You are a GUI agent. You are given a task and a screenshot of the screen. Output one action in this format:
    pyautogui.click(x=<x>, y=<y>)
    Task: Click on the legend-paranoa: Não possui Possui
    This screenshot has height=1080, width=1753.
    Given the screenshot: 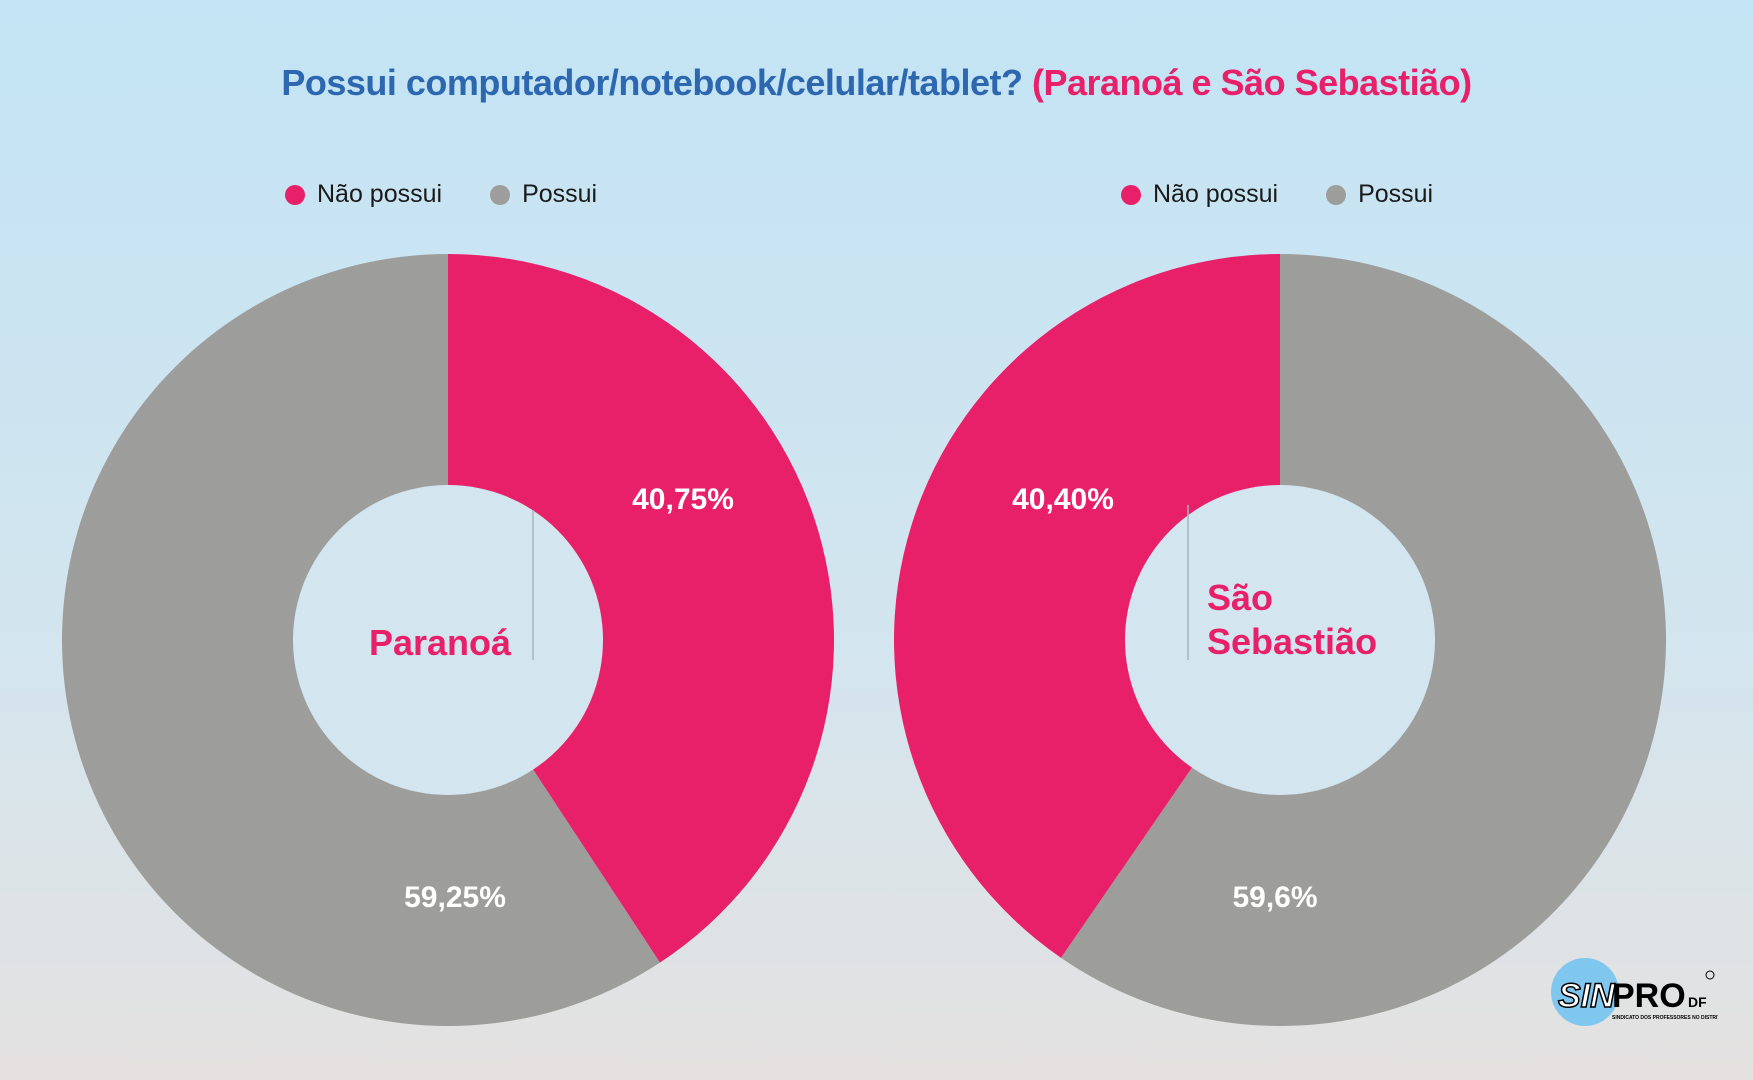 What is the action you would take?
    pyautogui.click(x=465, y=194)
    